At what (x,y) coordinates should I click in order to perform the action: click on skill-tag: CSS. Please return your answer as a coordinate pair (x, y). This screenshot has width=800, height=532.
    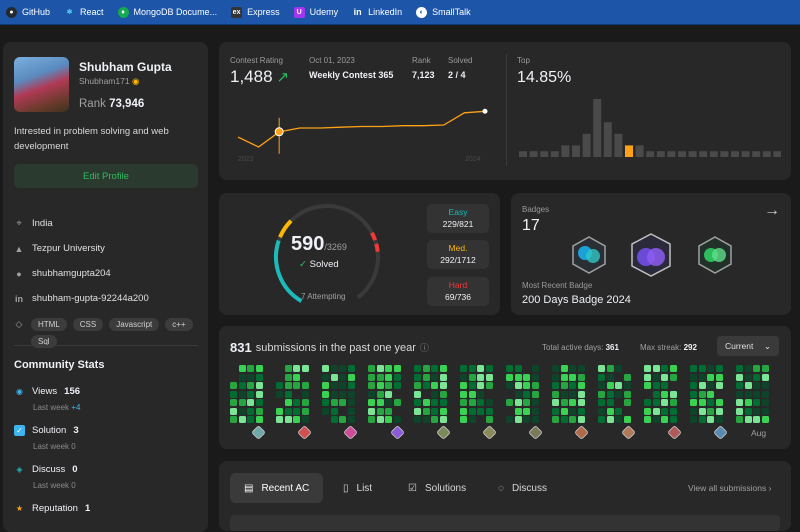
    Looking at the image, I should click on (88, 324).